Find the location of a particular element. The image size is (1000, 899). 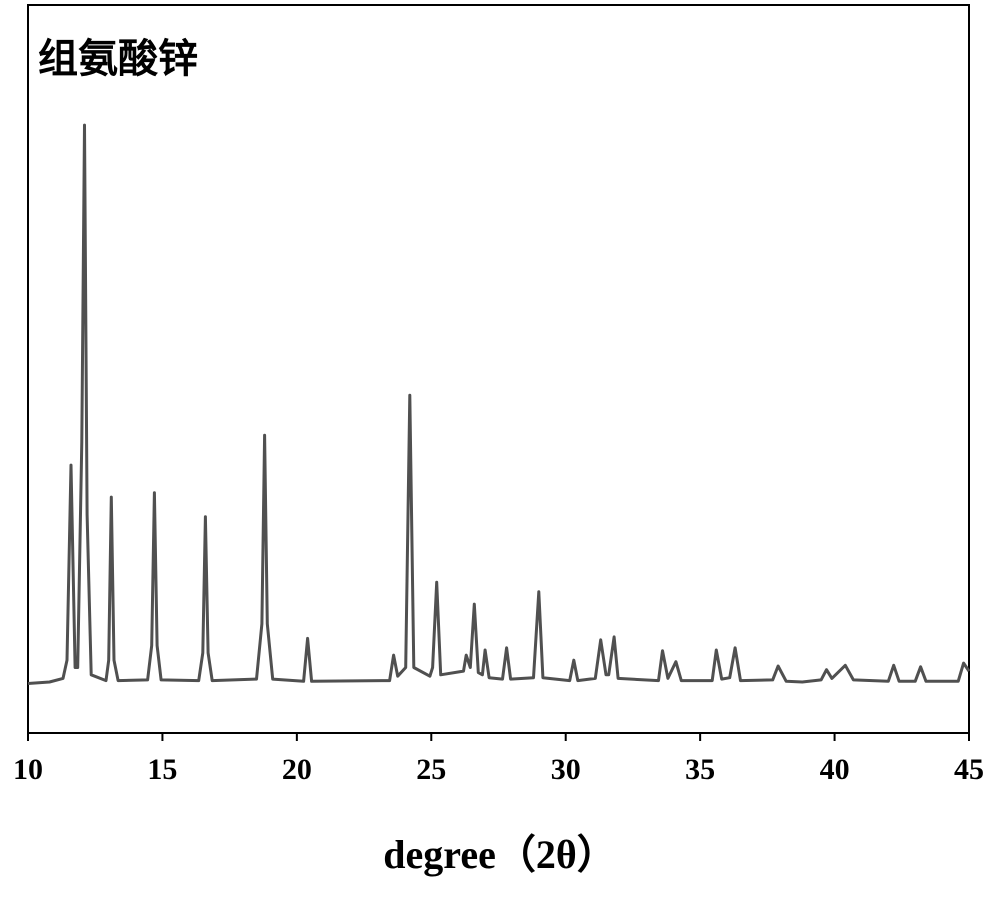

x-tick-label: 15 is located at coordinates (162, 769).